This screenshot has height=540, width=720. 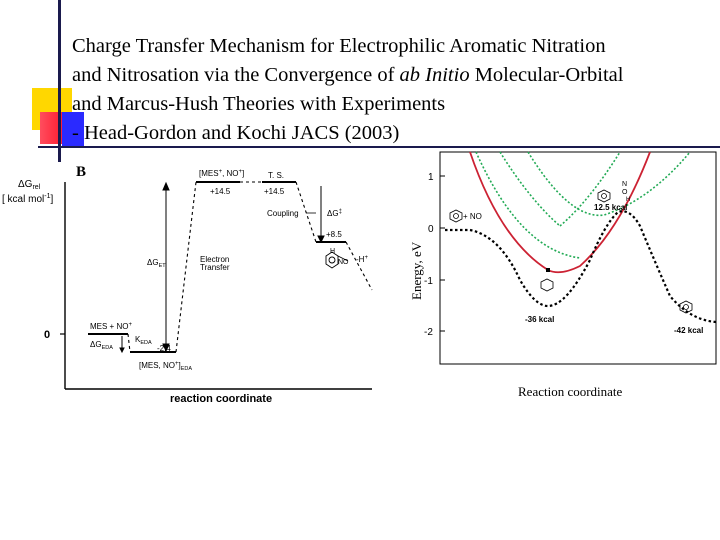 I want to click on fig-c-ytick-m2: -2, so click(x=428, y=332).